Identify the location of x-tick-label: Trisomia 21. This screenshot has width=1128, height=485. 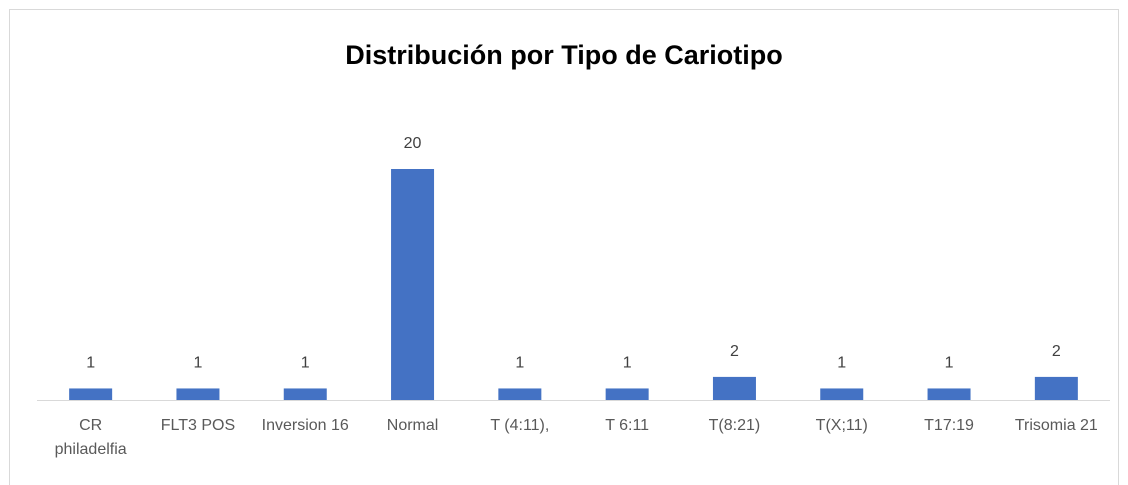
(1056, 425).